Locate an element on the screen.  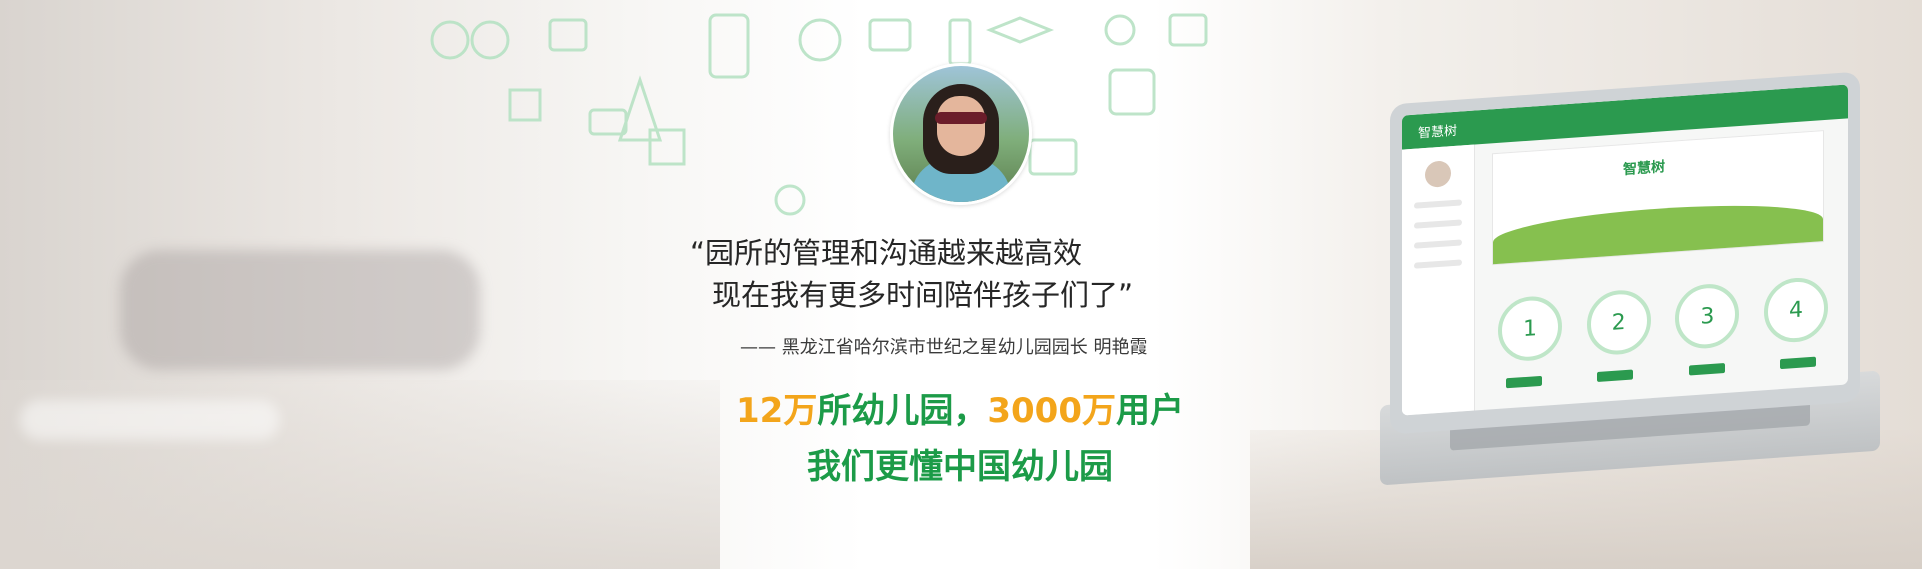
app-sidebar is located at coordinates (1438, 280).